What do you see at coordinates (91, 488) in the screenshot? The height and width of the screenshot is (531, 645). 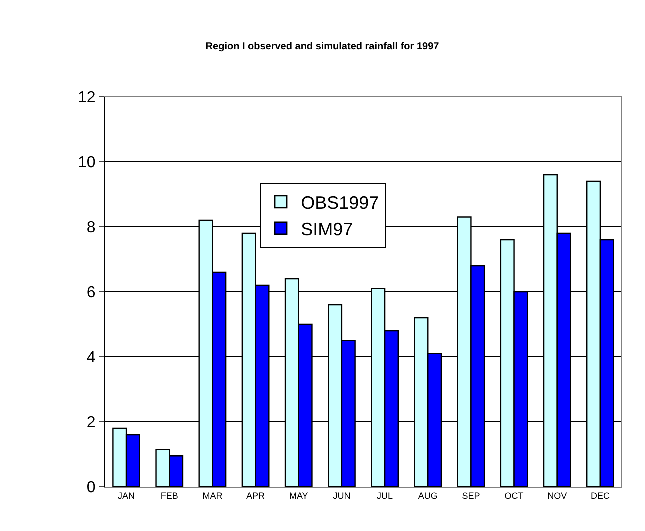 I see `y-tick-label: 0` at bounding box center [91, 488].